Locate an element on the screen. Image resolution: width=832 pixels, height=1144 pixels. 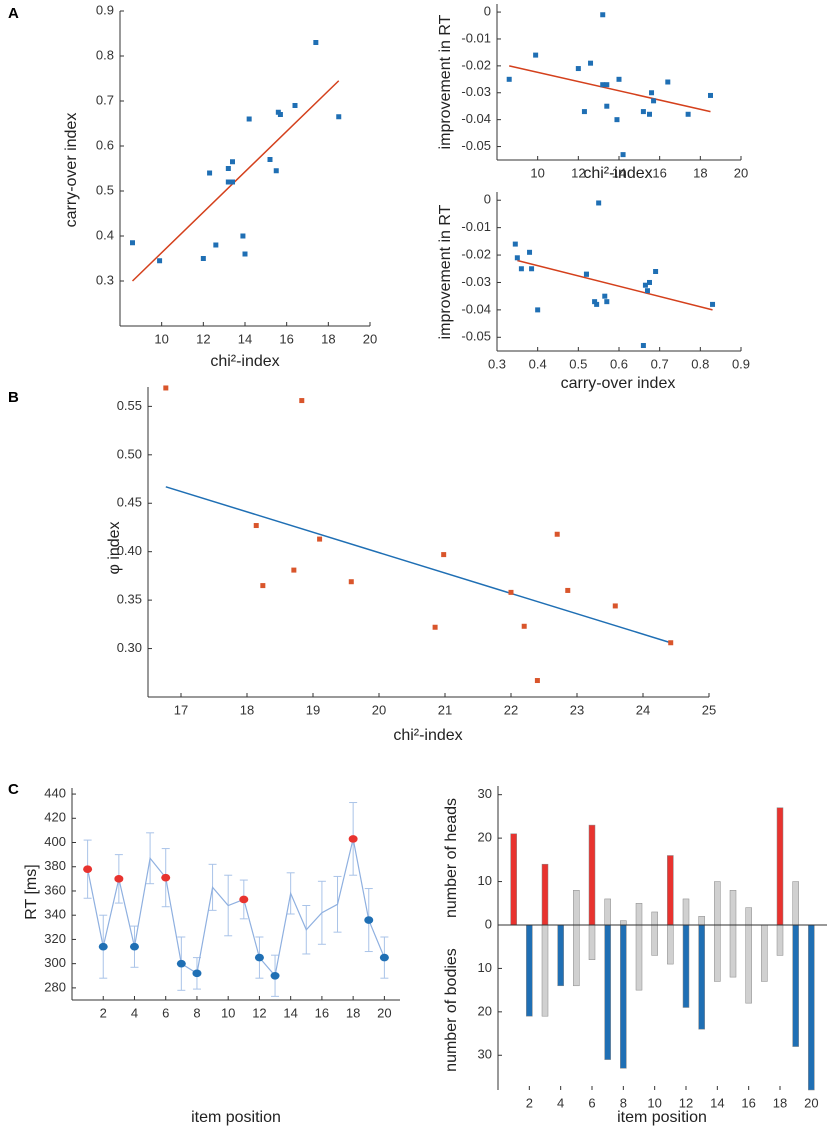
y-tick-label: 0.9 is located at coordinates (105, 9).